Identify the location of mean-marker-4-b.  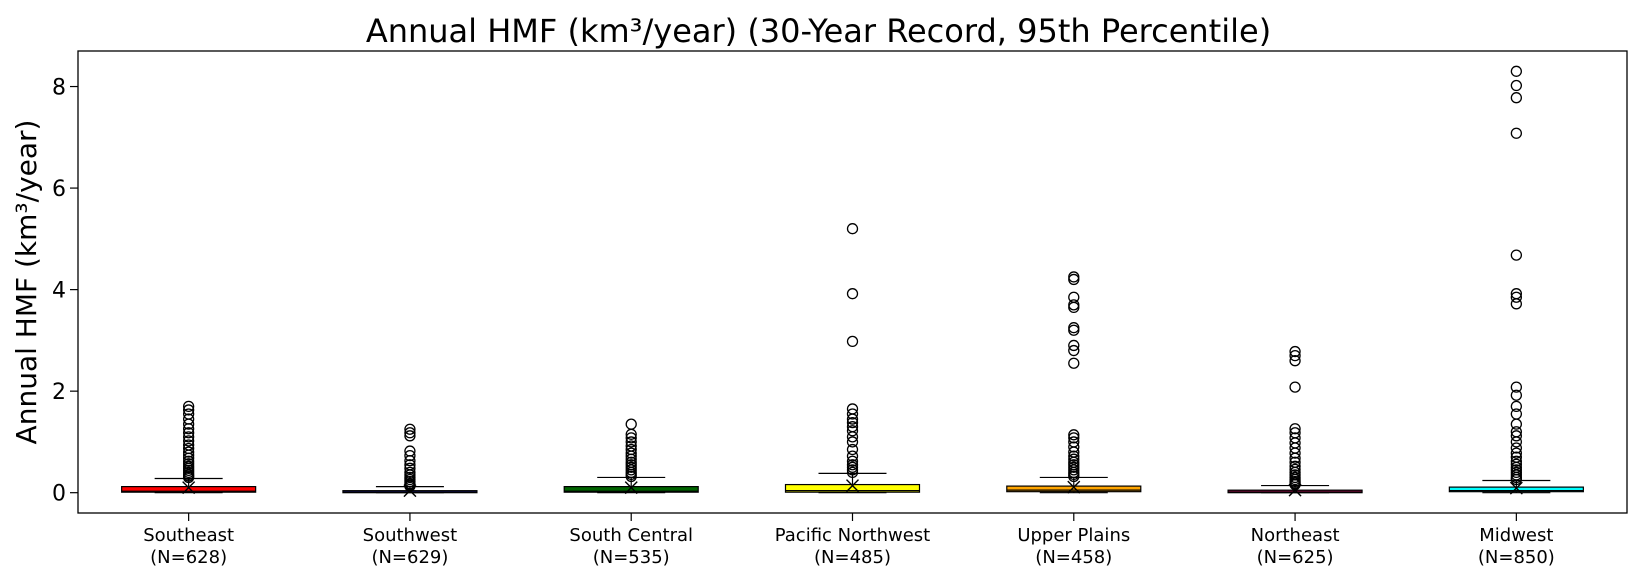
(1074, 487).